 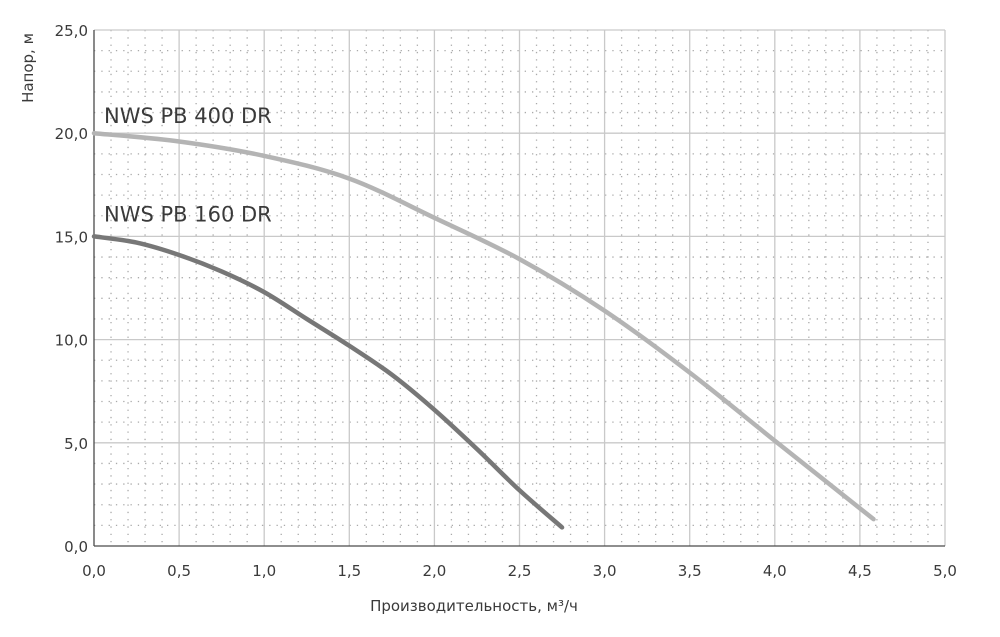 What do you see at coordinates (71, 237) in the screenshot?
I see `y-tick-label: 15,0` at bounding box center [71, 237].